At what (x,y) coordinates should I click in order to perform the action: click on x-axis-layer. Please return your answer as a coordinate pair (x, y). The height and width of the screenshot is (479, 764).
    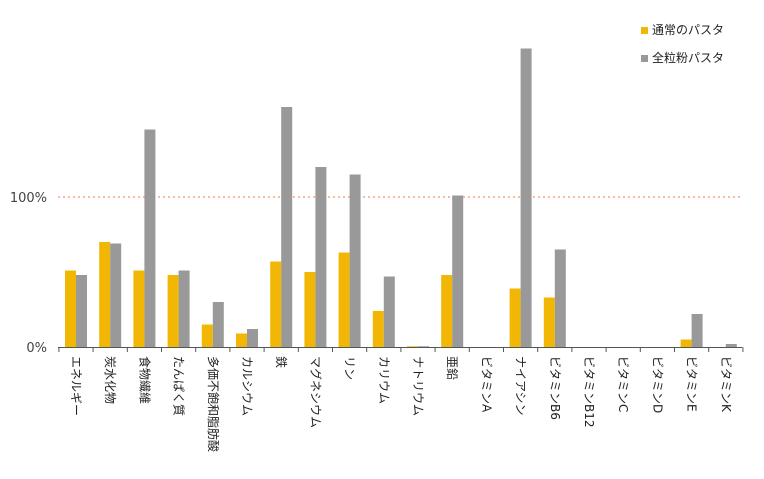
    Looking at the image, I should click on (401, 349).